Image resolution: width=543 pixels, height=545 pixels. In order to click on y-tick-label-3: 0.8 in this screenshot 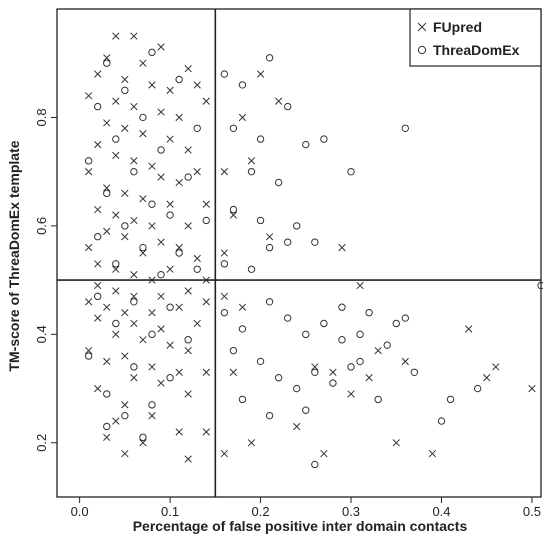, I will do `click(41, 117)`.